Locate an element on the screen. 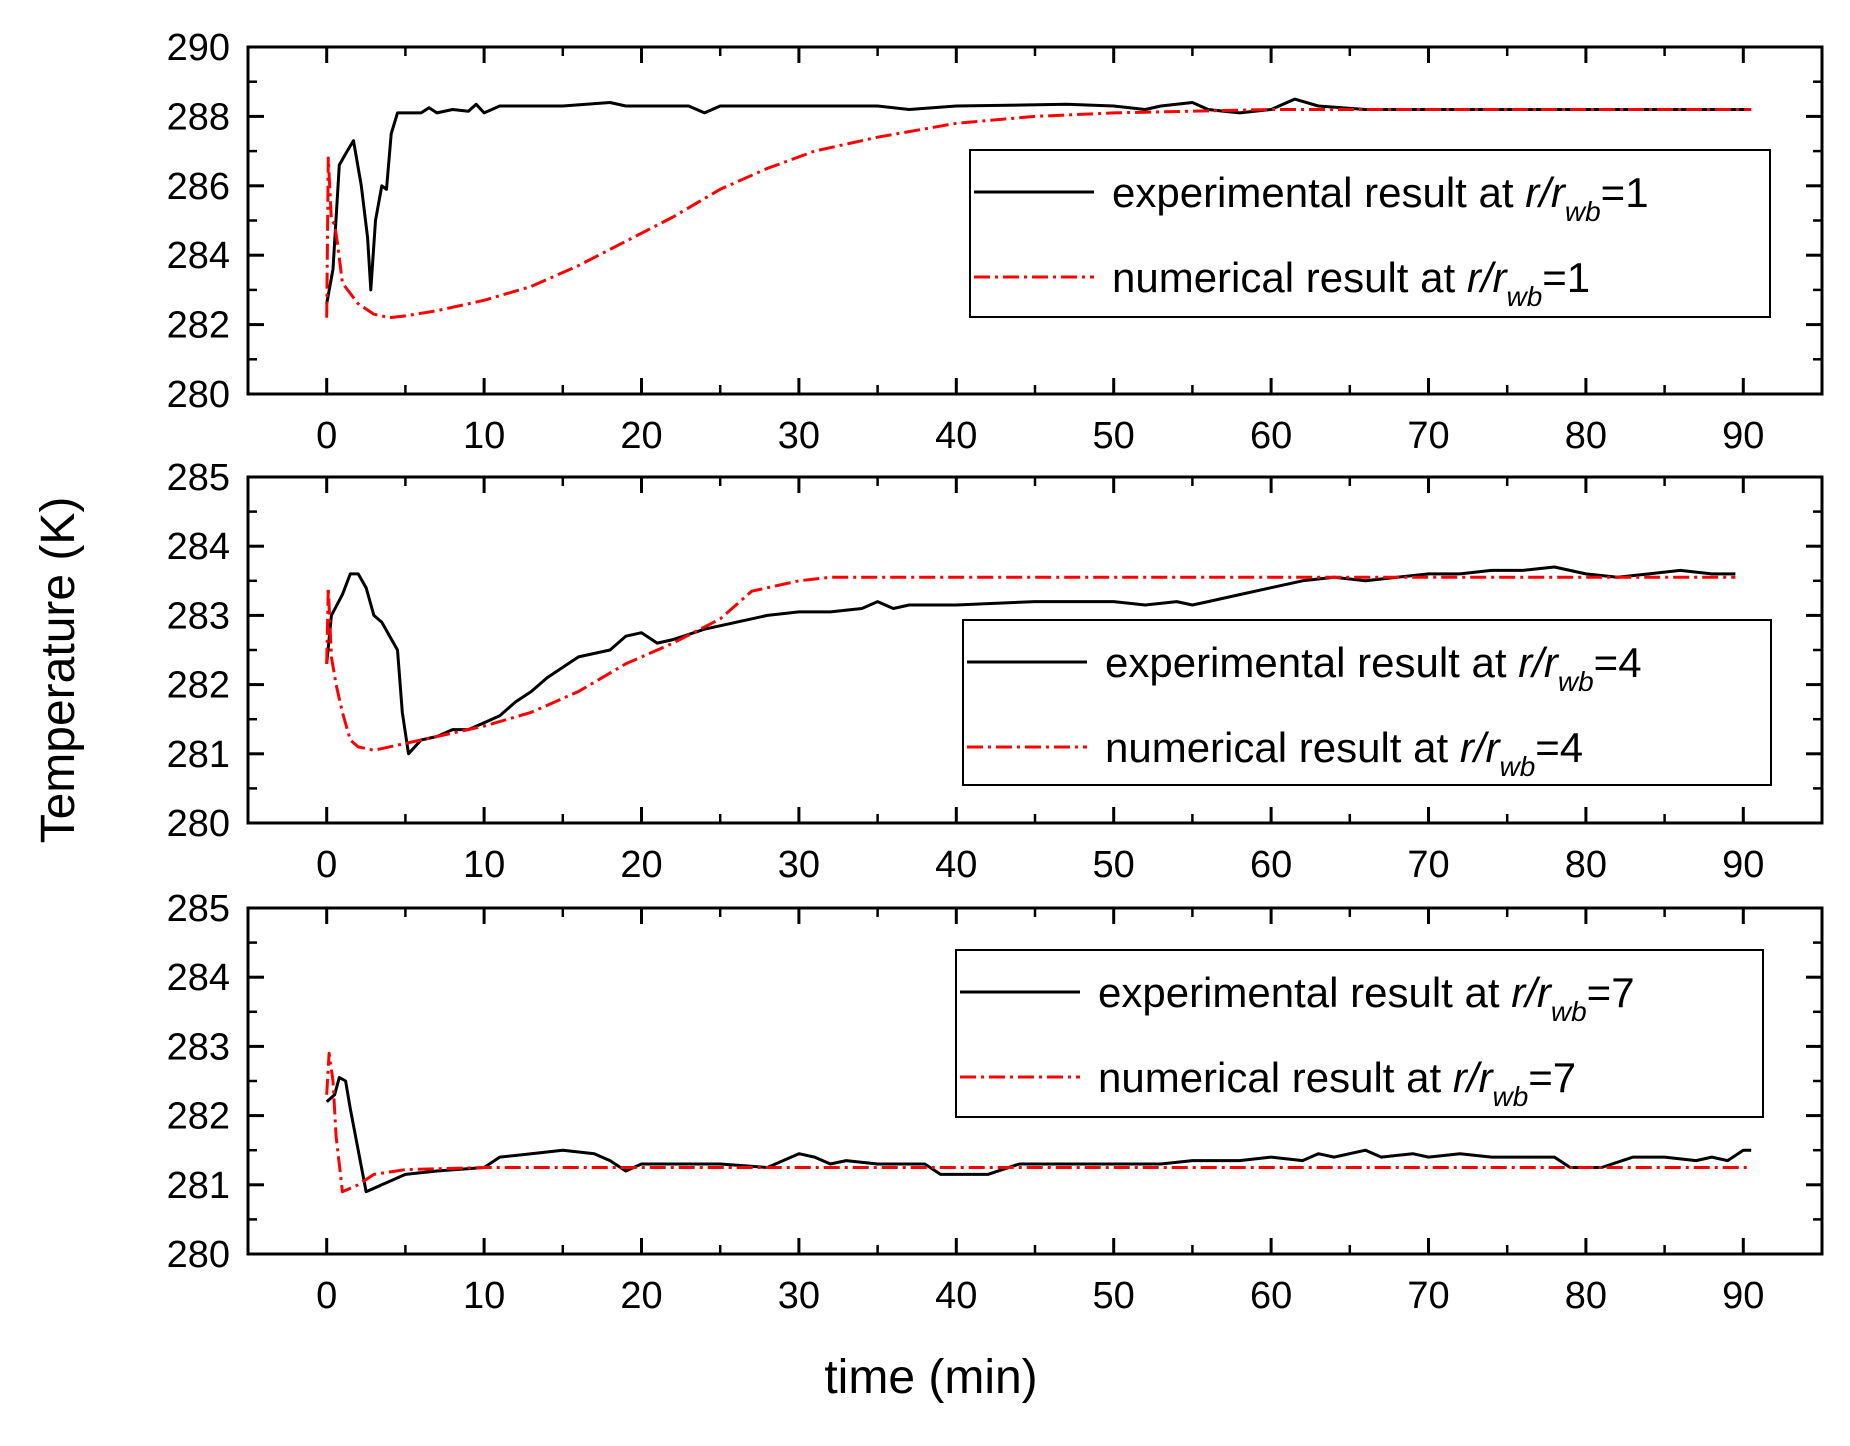  legend-label: experimental result at r/rwb=4 is located at coordinates (1373, 668).